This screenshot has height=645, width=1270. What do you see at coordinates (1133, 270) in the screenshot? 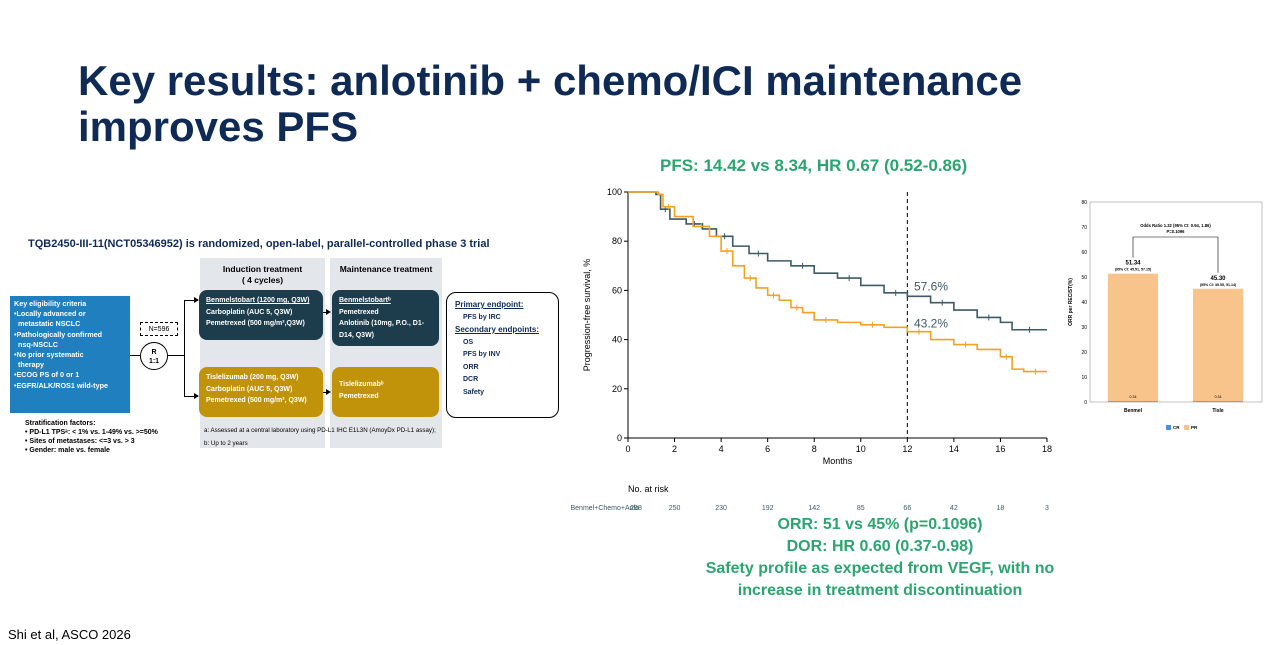
I see `bar-ci-label: (95% CI: 45.51, 57.15)` at bounding box center [1133, 270].